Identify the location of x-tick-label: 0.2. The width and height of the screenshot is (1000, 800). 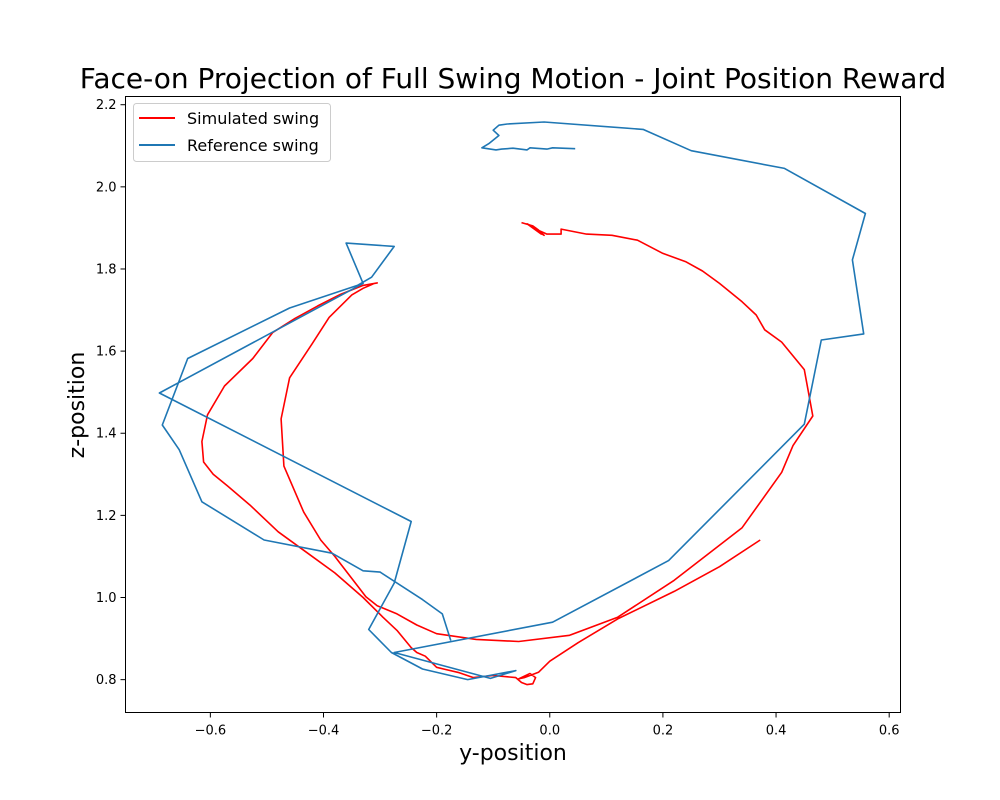
(663, 731).